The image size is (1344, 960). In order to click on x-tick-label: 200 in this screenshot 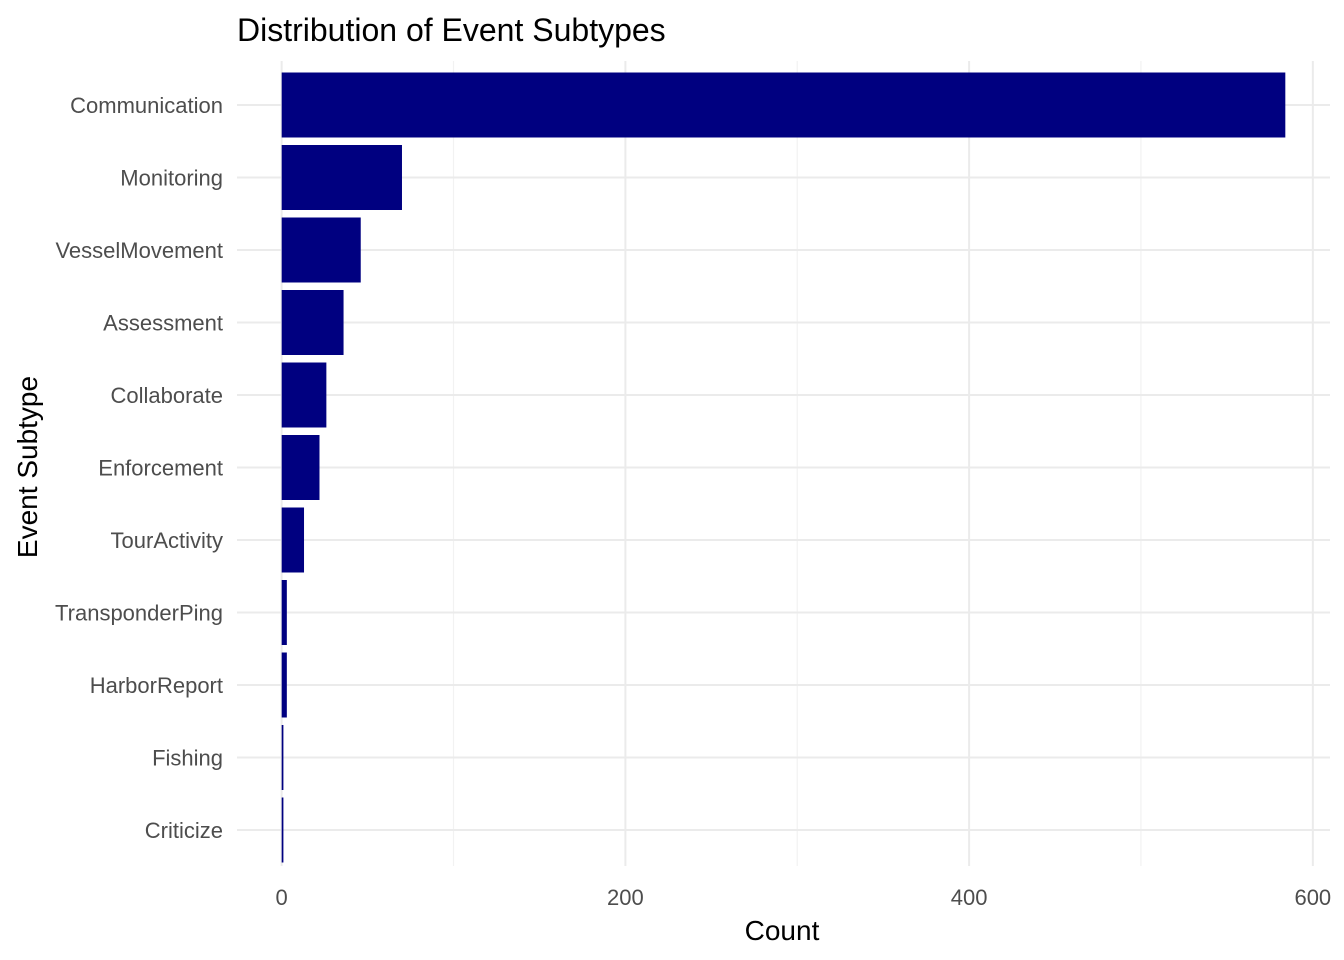, I will do `click(625, 897)`.